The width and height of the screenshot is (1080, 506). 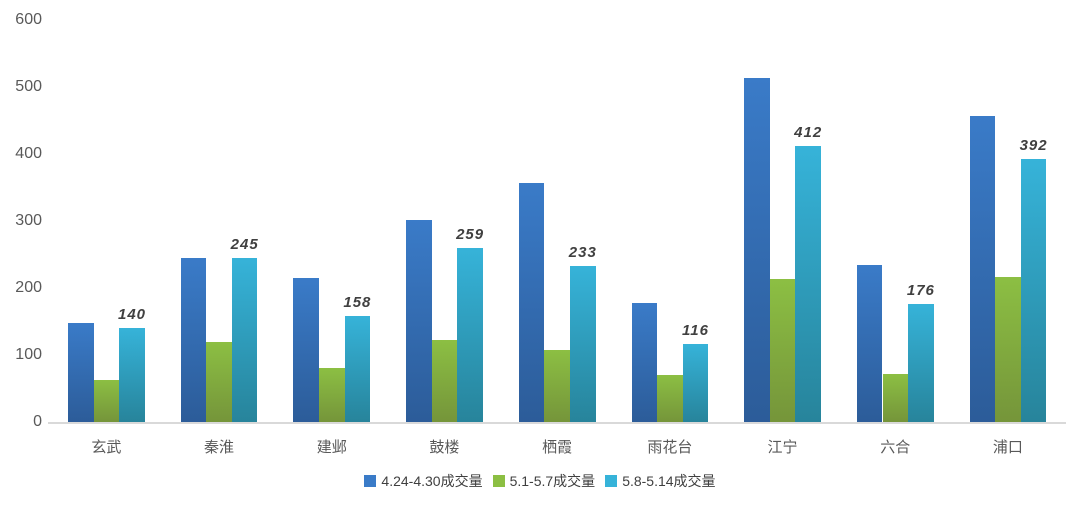 I want to click on category-label-3: 建邺, so click(x=331, y=447).